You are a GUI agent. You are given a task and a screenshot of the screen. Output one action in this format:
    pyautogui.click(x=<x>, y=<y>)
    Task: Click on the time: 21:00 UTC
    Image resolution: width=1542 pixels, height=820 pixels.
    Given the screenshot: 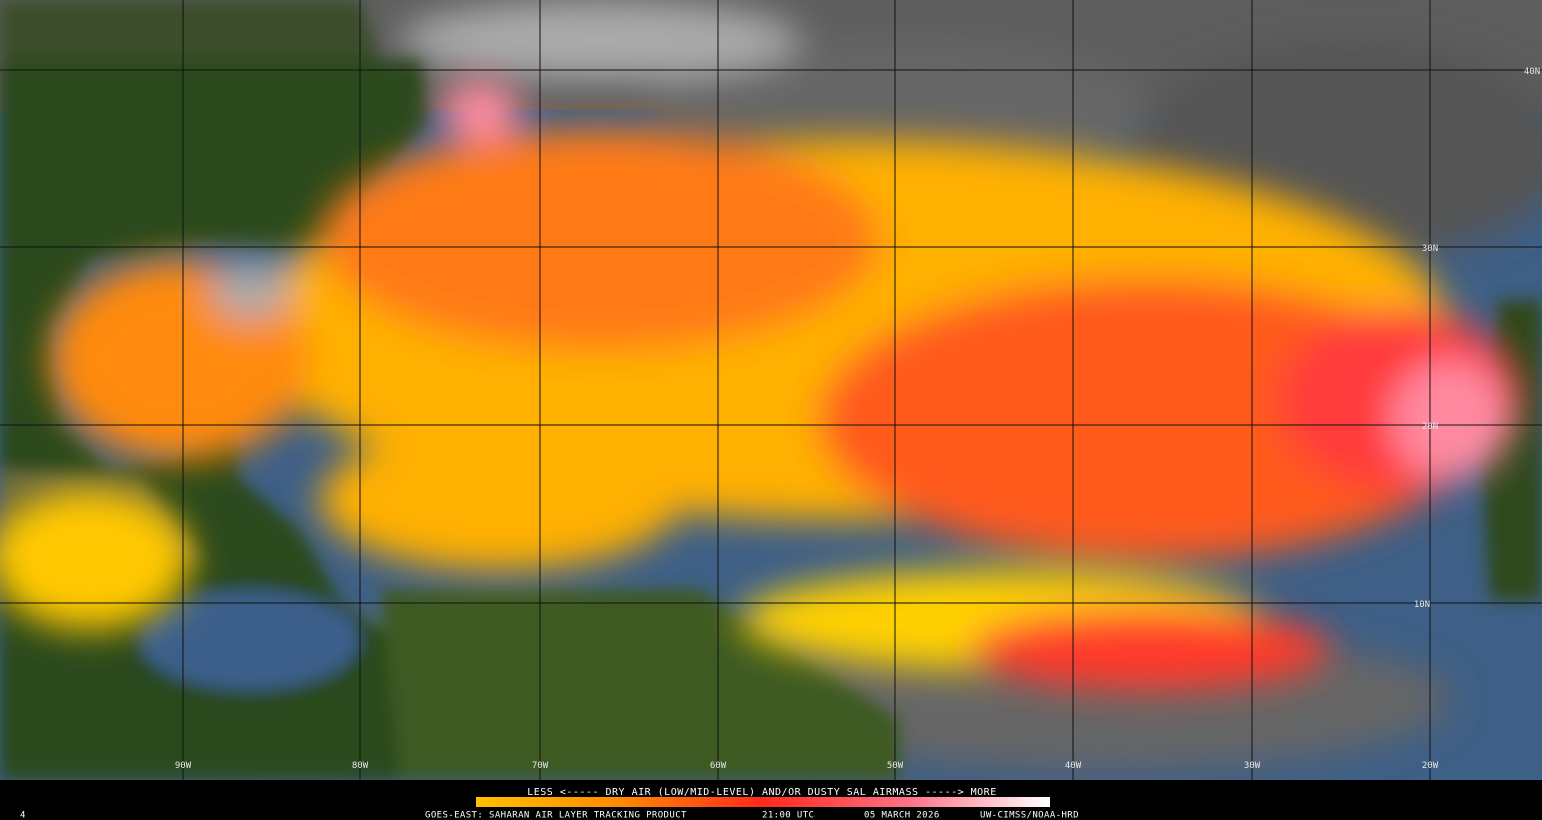 What is the action you would take?
    pyautogui.click(x=788, y=815)
    